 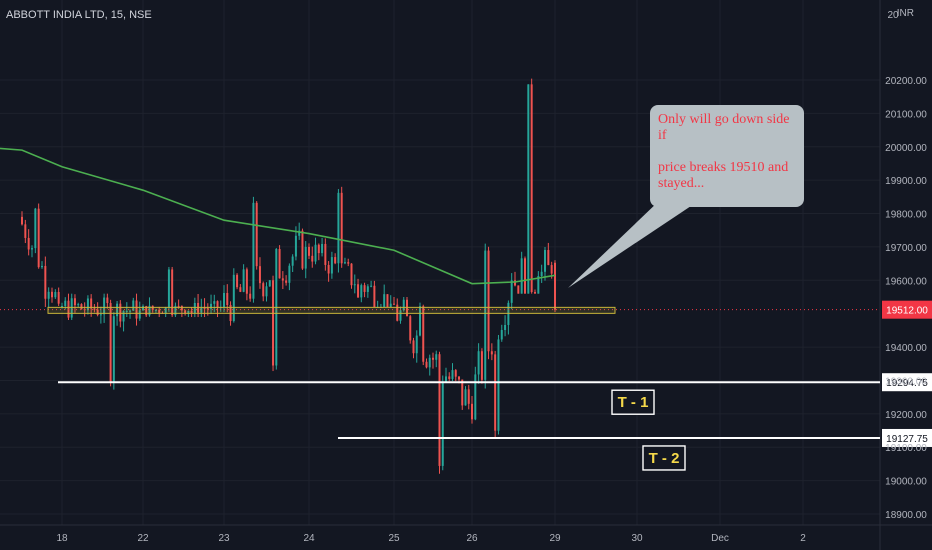 What do you see at coordinates (278, 216) in the screenshot?
I see `moving-average-line` at bounding box center [278, 216].